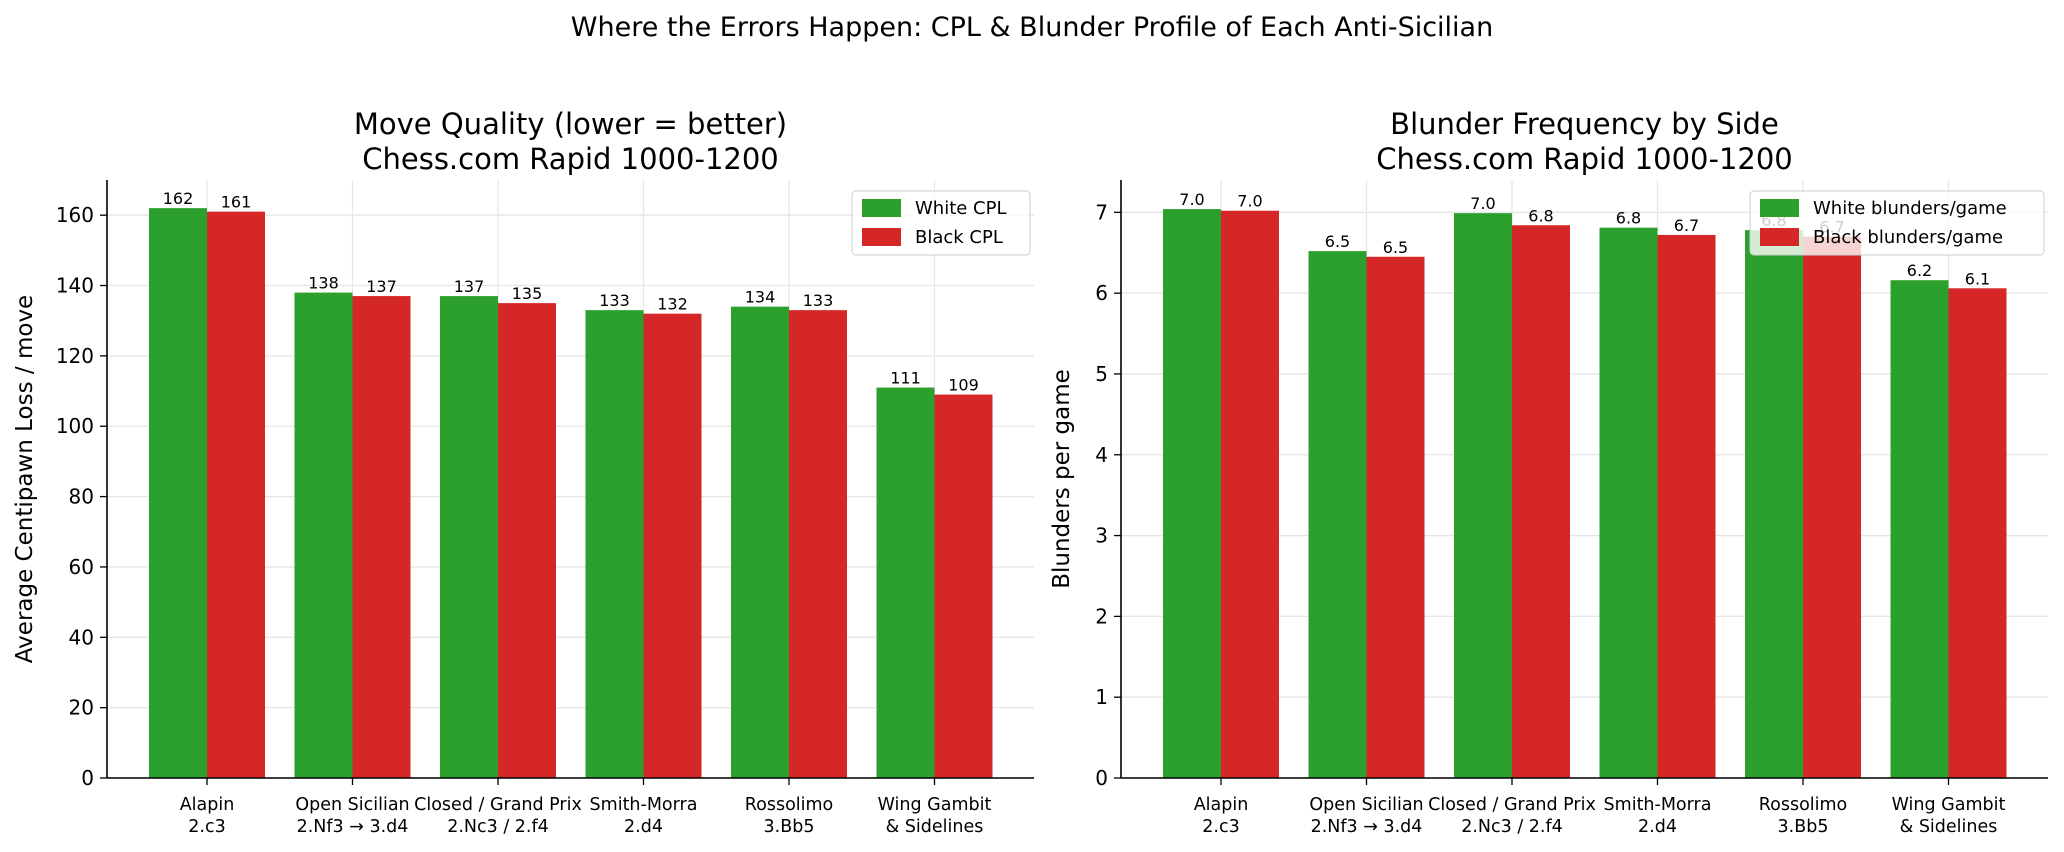 This screenshot has width=2064, height=852. What do you see at coordinates (1919, 270) in the screenshot?
I see `bar-value-label: 6.2` at bounding box center [1919, 270].